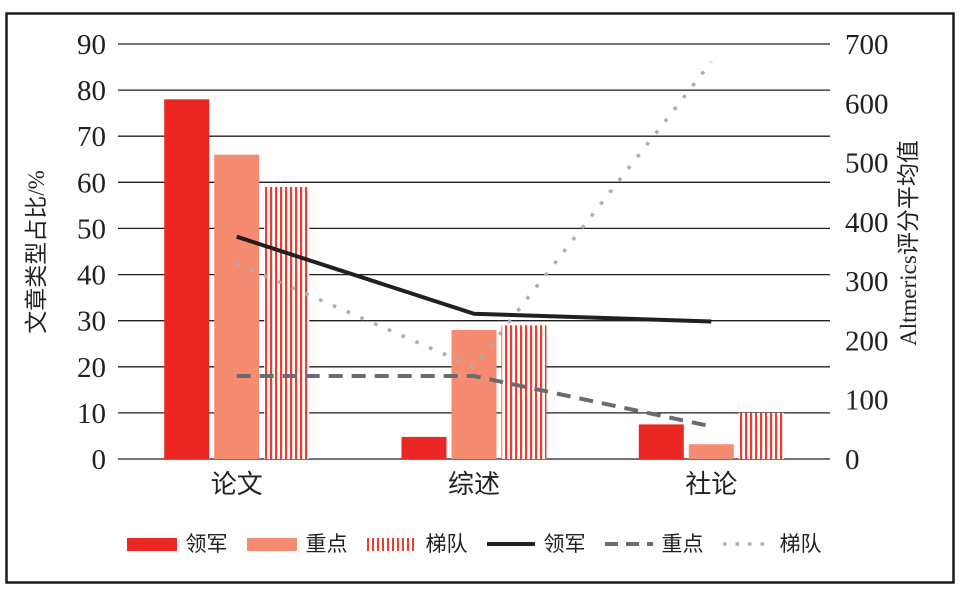 Image resolution: width=966 pixels, height=596 pixels. Describe the element at coordinates (91, 45) in the screenshot. I see `left-tick-label: 90` at that location.